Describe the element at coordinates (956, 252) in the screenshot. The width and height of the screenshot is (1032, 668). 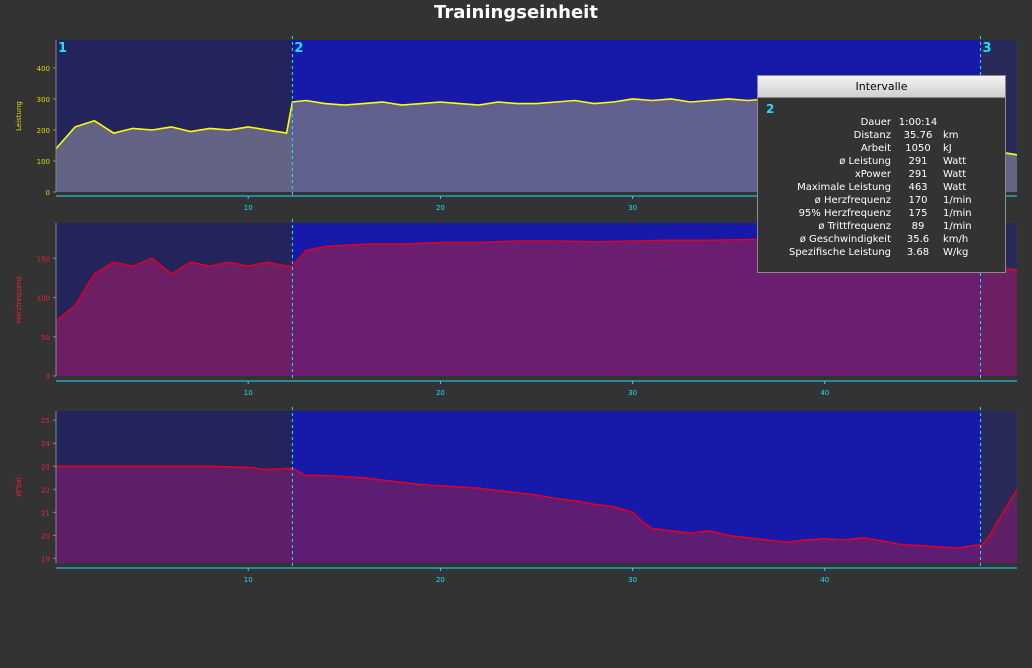
I see `stat-unit: W/kg` at that location.